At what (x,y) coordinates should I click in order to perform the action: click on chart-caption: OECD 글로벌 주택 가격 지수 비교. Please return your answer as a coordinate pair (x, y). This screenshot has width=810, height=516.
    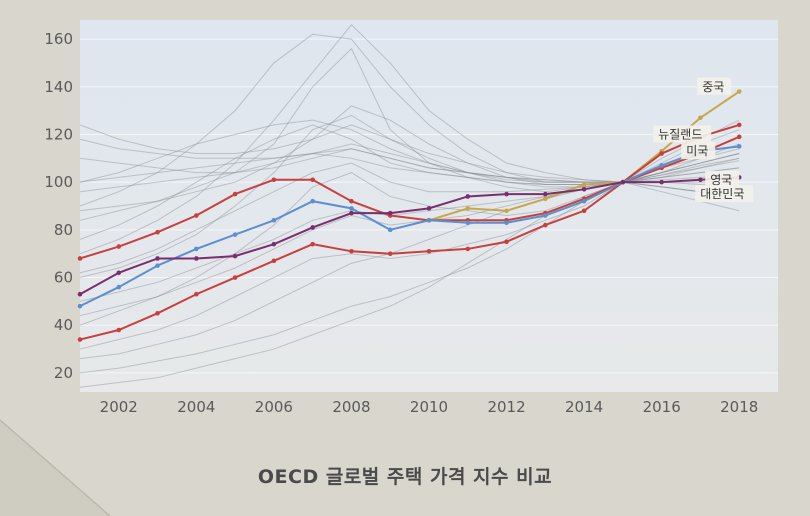
    Looking at the image, I should click on (405, 477).